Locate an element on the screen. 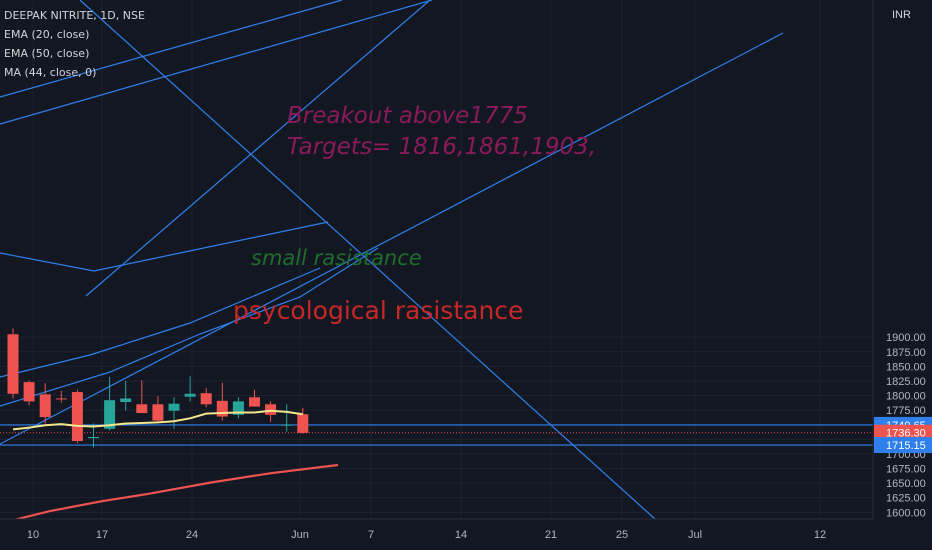 Image resolution: width=932 pixels, height=550 pixels. y-tick-label: 1900.00 is located at coordinates (906, 338).